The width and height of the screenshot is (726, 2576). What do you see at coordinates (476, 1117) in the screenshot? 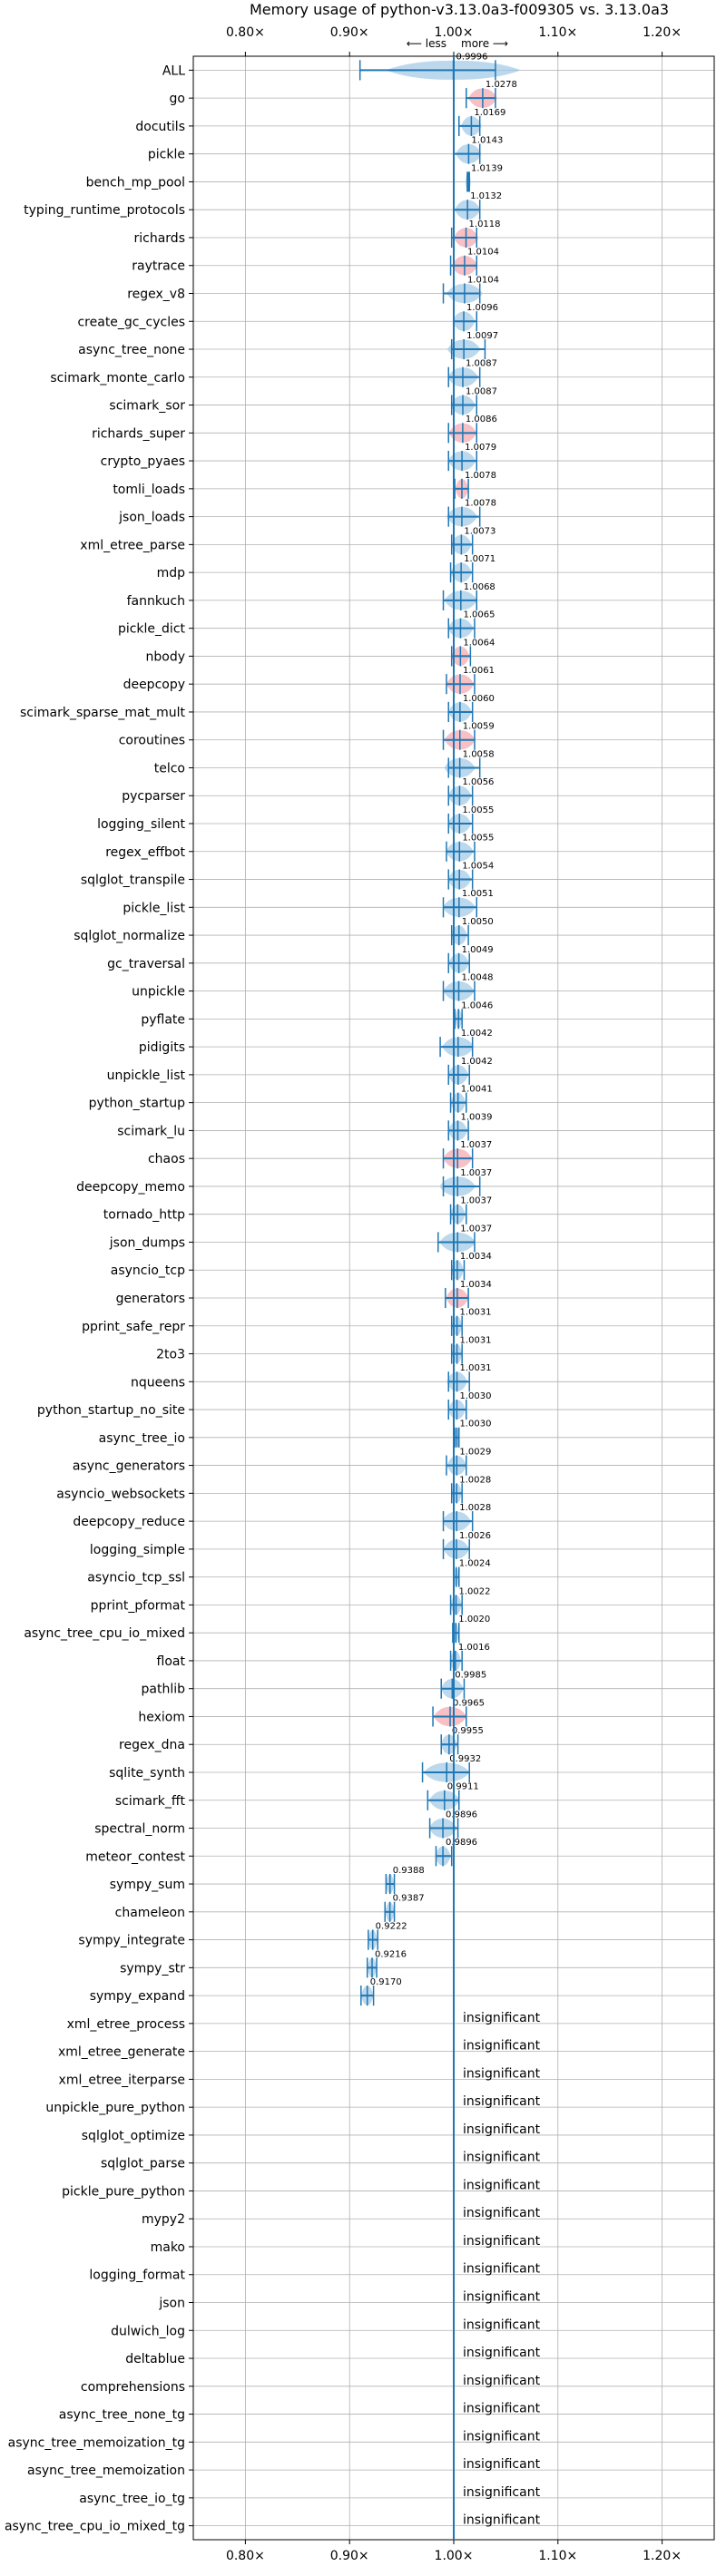
I see `value-label: 1.0039` at bounding box center [476, 1117].